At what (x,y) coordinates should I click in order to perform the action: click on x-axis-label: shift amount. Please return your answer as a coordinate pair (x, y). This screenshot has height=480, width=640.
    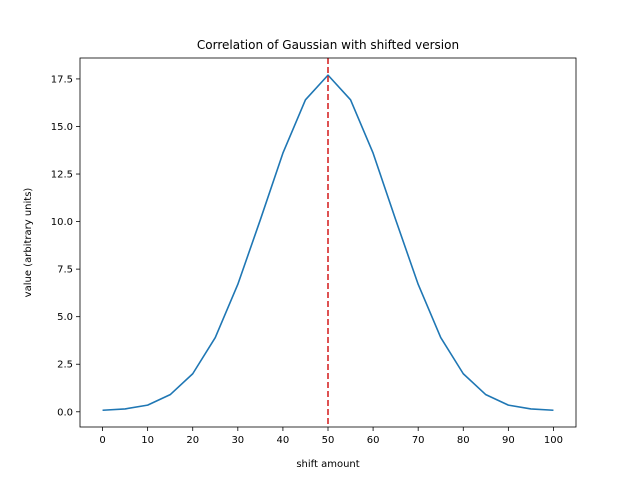
    Looking at the image, I should click on (327, 464).